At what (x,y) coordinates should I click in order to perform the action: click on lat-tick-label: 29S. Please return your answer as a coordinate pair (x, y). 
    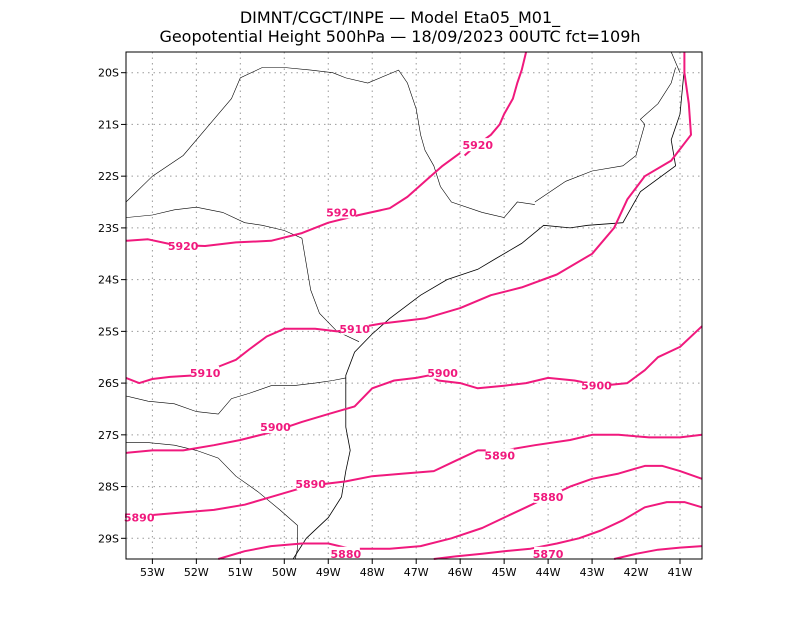
    Looking at the image, I should click on (108, 538).